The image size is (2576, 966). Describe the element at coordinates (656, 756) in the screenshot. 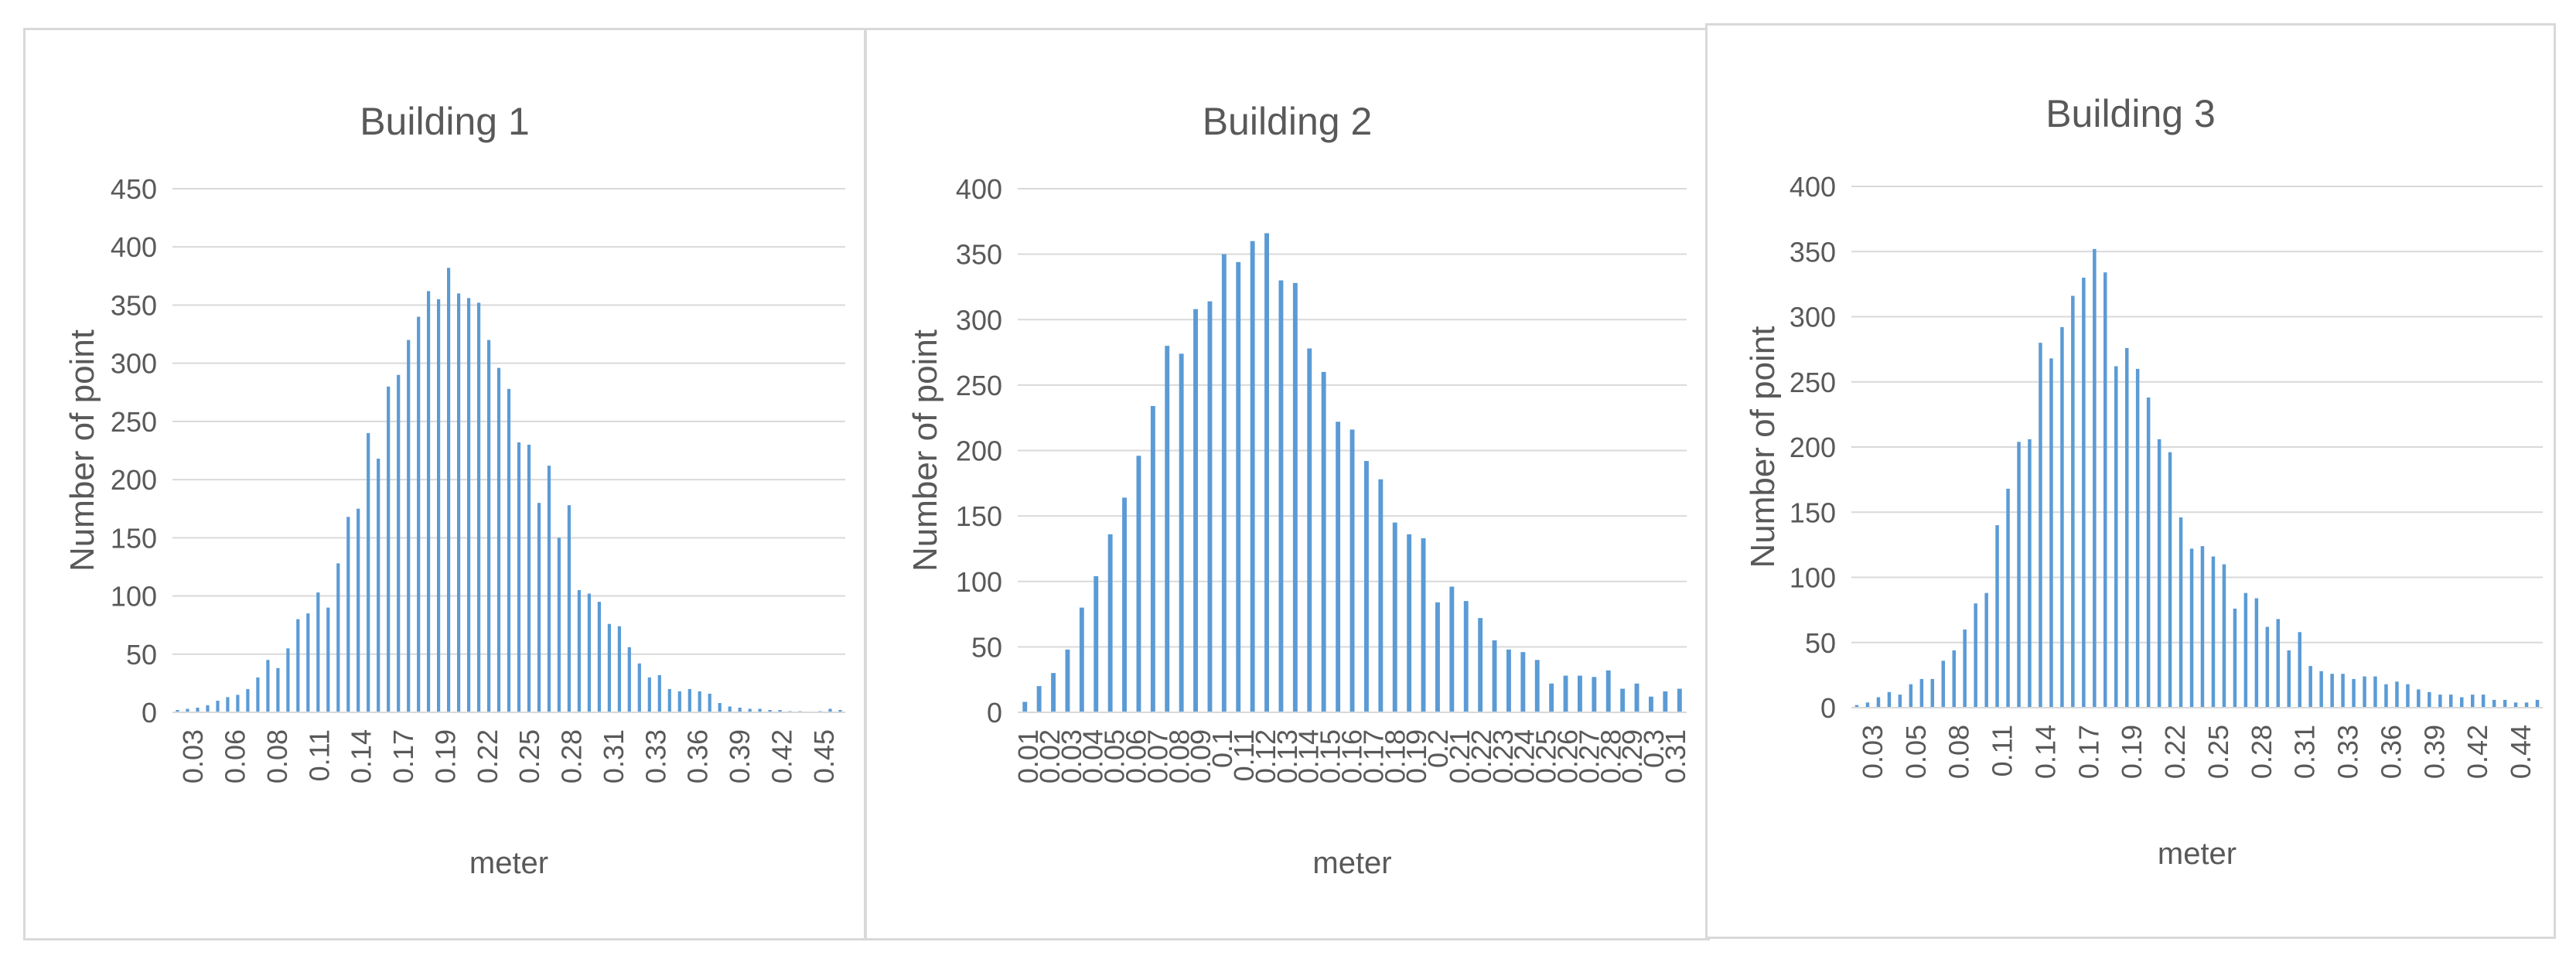

I see `x-tick-label: 0.33` at that location.